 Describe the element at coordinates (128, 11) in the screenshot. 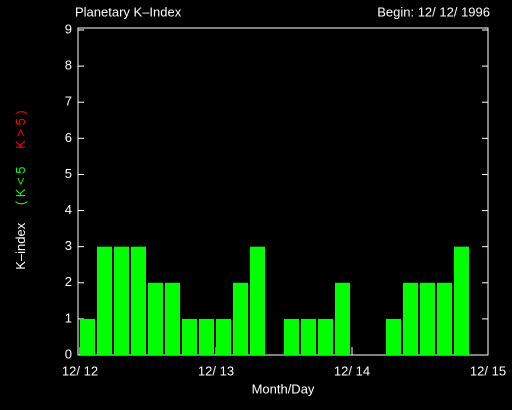

I see `chart-title: Planetary K–Index` at that location.